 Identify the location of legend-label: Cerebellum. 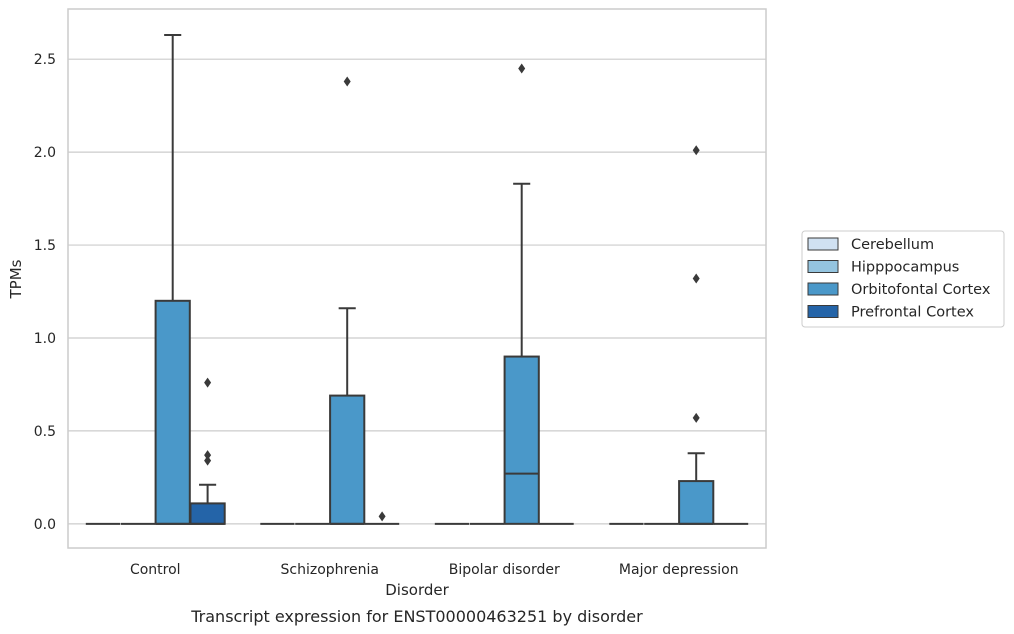
(892, 245).